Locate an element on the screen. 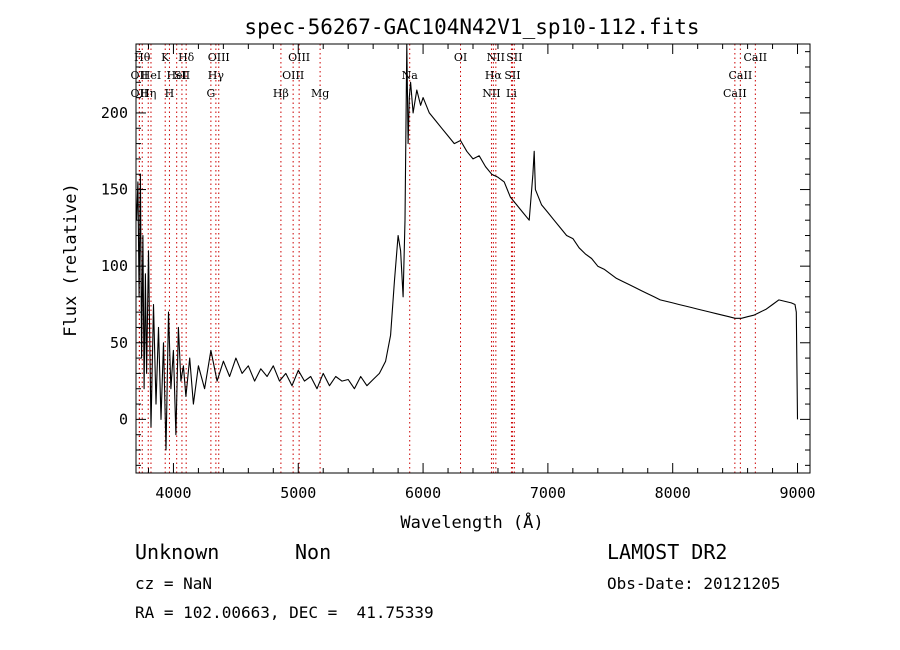 The width and height of the screenshot is (900, 650). spectral-subclass: Non is located at coordinates (313, 552).